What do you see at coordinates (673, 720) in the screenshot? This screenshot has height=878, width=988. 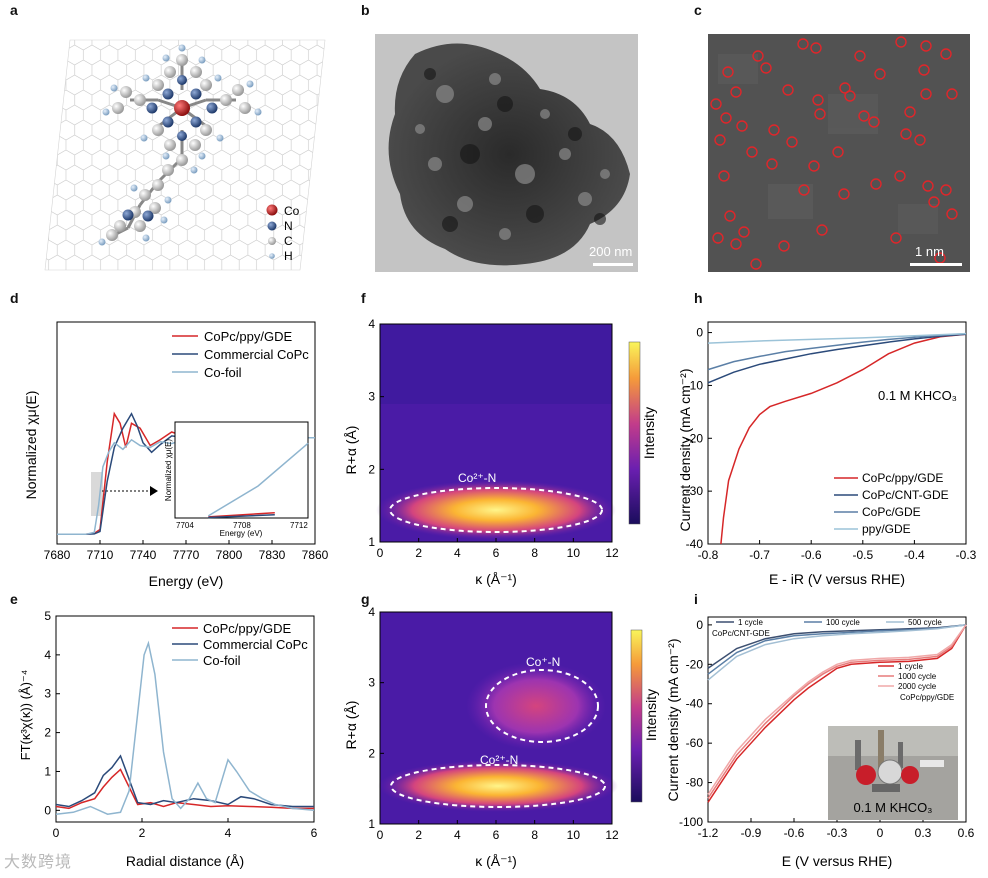 I see `chart-i-ylabel: Current density (mA cm⁻²)` at bounding box center [673, 720].